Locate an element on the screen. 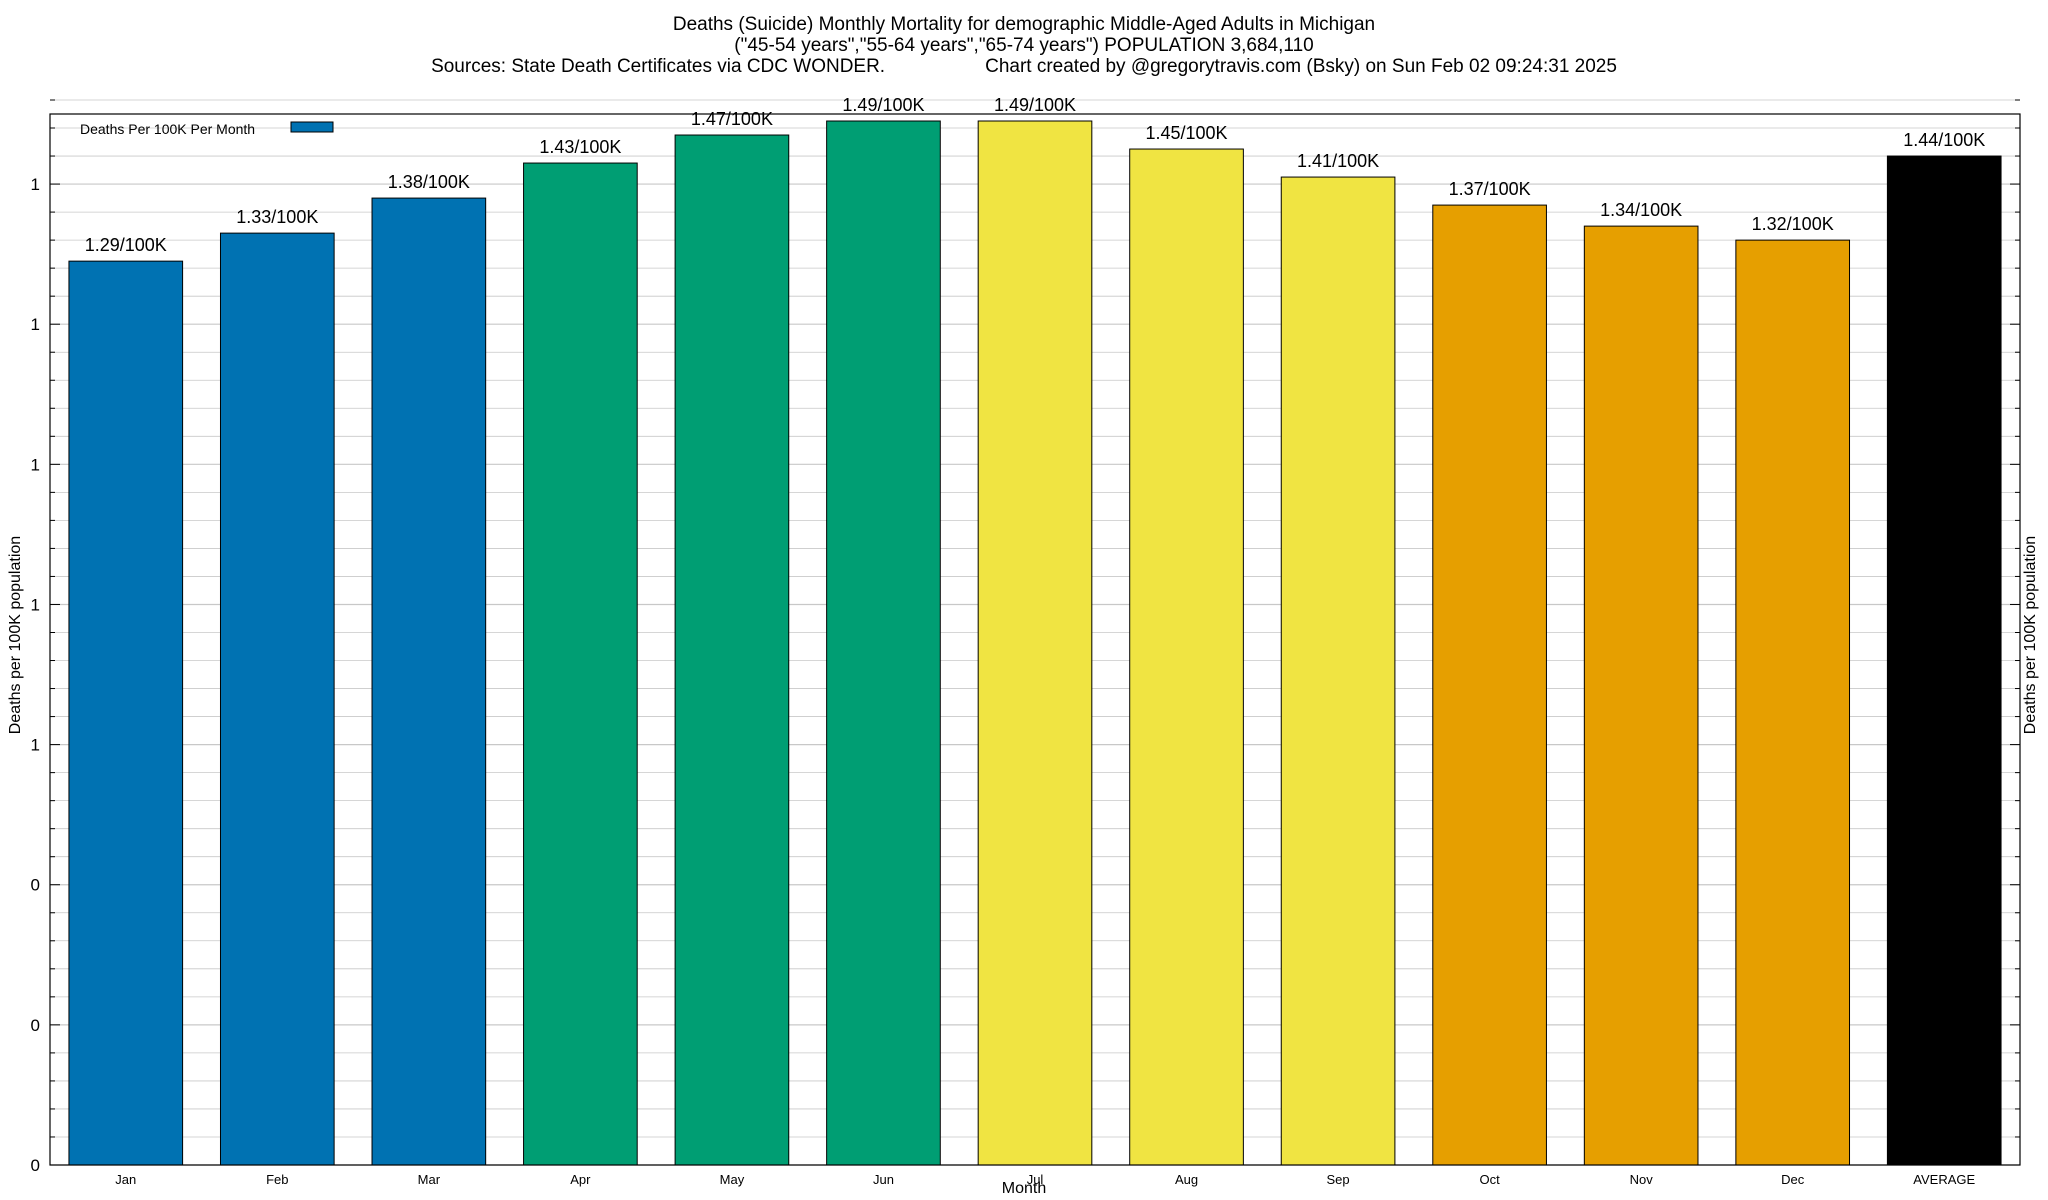  legend-swatch is located at coordinates (312, 127).